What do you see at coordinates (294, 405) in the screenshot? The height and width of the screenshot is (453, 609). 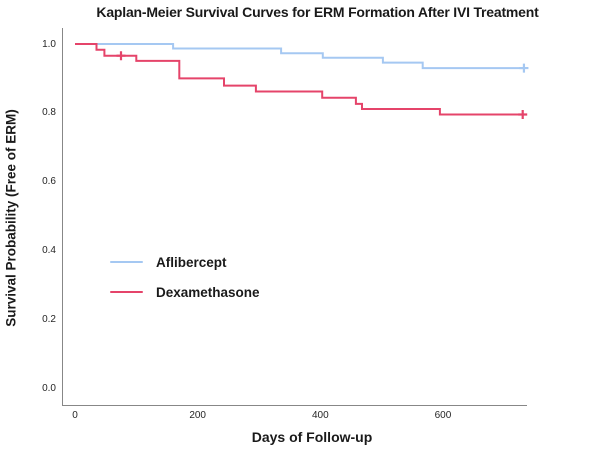 I see `x-axis-spine` at bounding box center [294, 405].